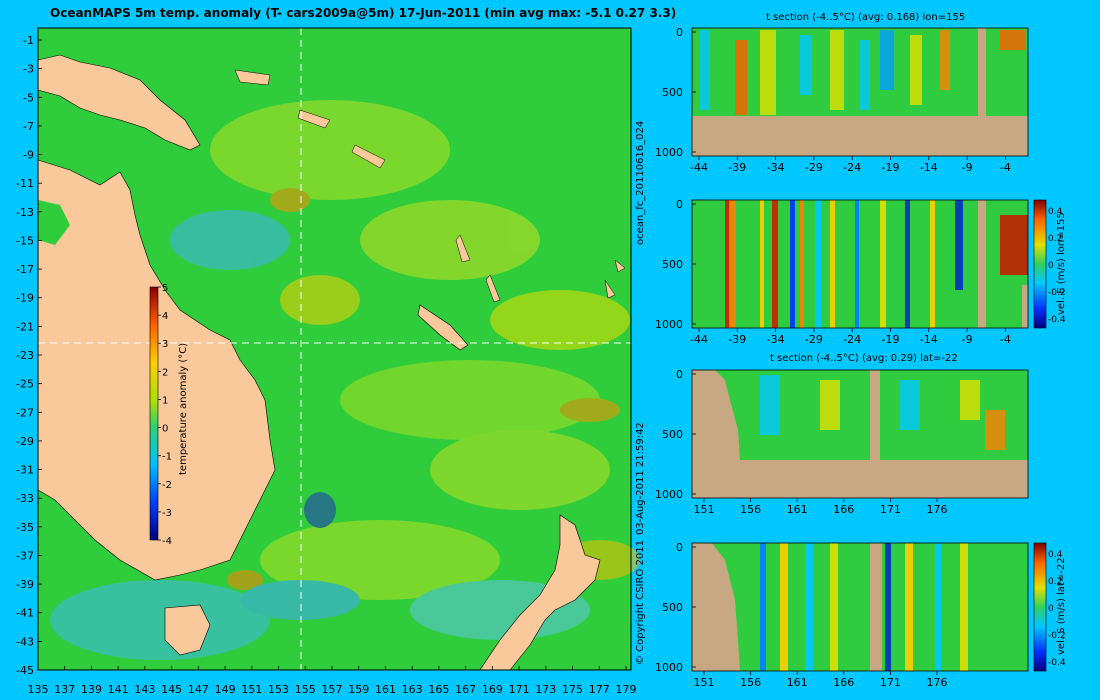  I want to click on lon-tick-label: 137, so click(64, 689).